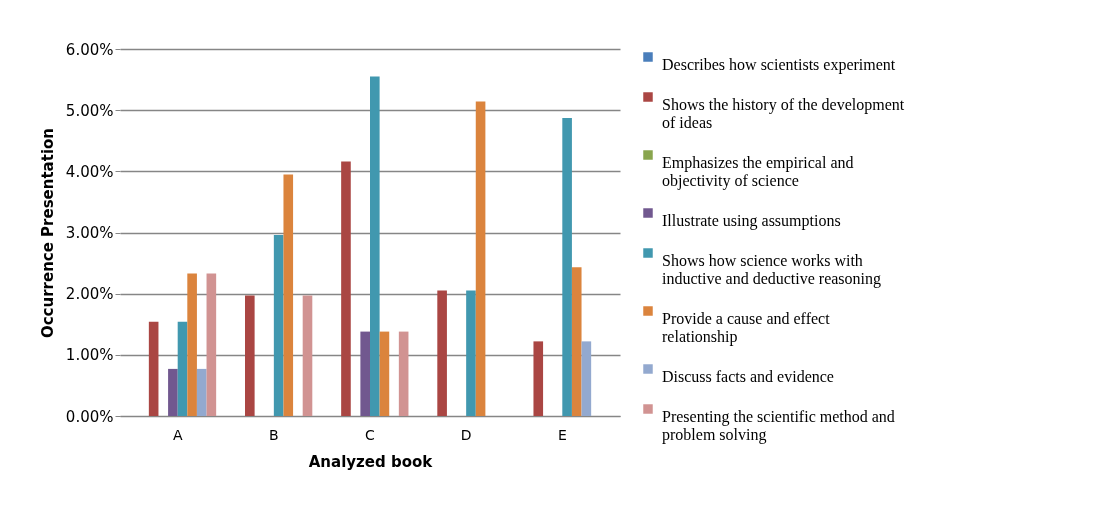 This screenshot has height=530, width=1104. Describe the element at coordinates (370, 434) in the screenshot. I see `x-tick-label: C` at that location.